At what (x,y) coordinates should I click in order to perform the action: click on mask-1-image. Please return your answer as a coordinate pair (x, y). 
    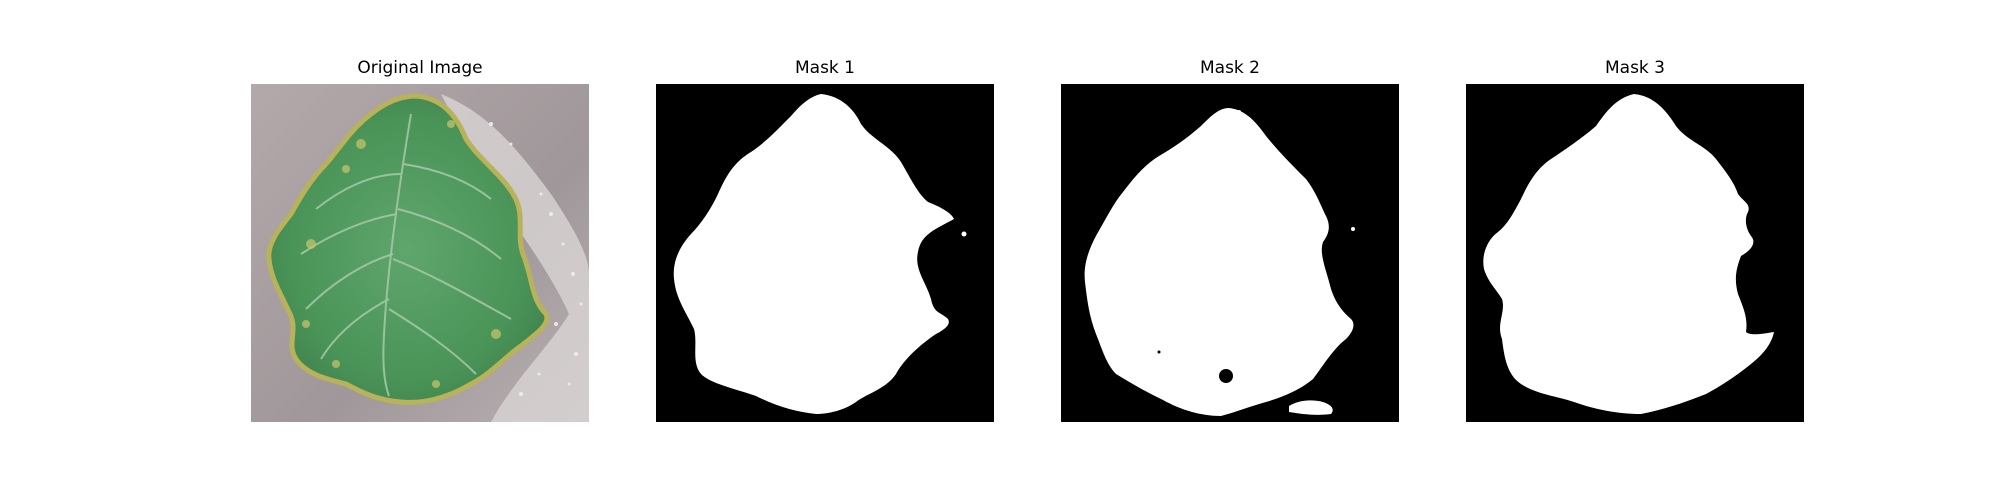
    Looking at the image, I should click on (825, 253).